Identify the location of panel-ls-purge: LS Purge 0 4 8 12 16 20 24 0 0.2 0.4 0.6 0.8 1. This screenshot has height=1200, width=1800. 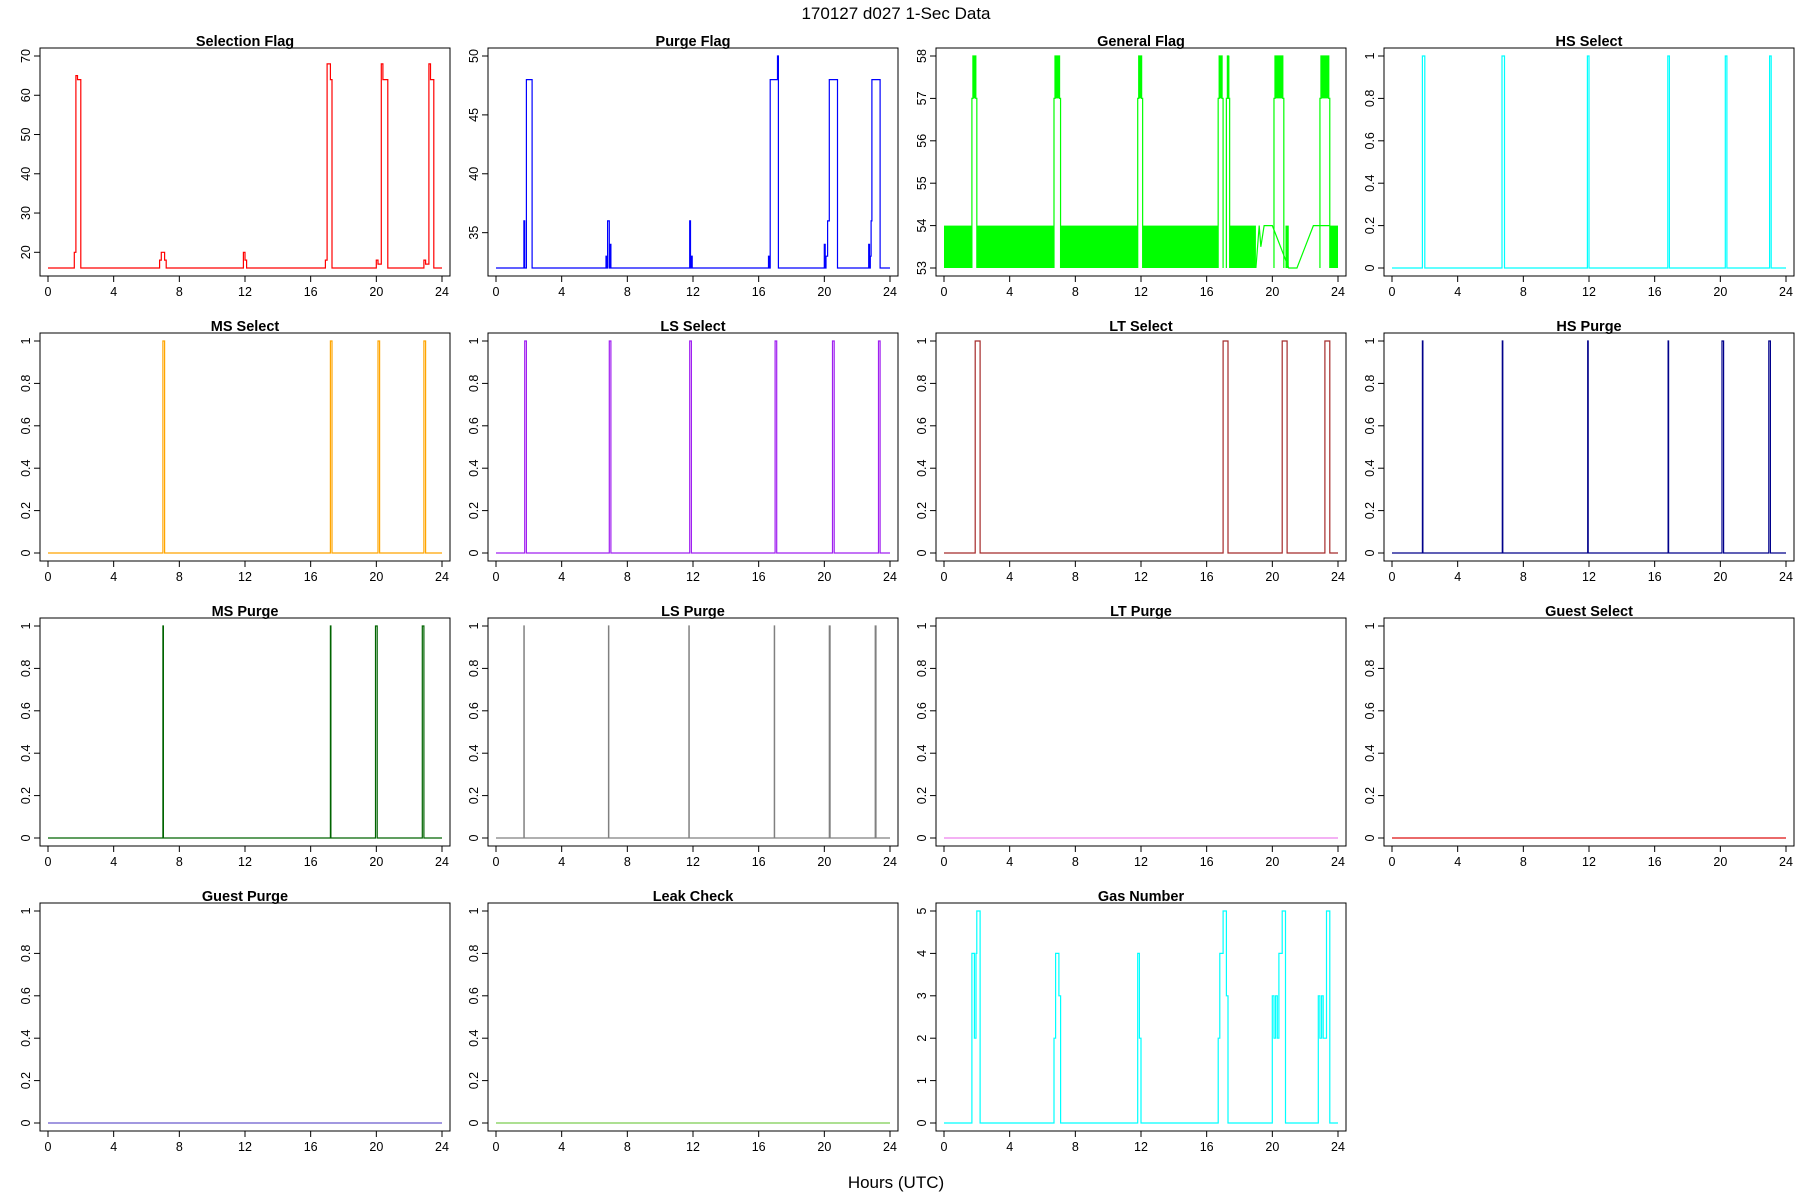
(683, 736).